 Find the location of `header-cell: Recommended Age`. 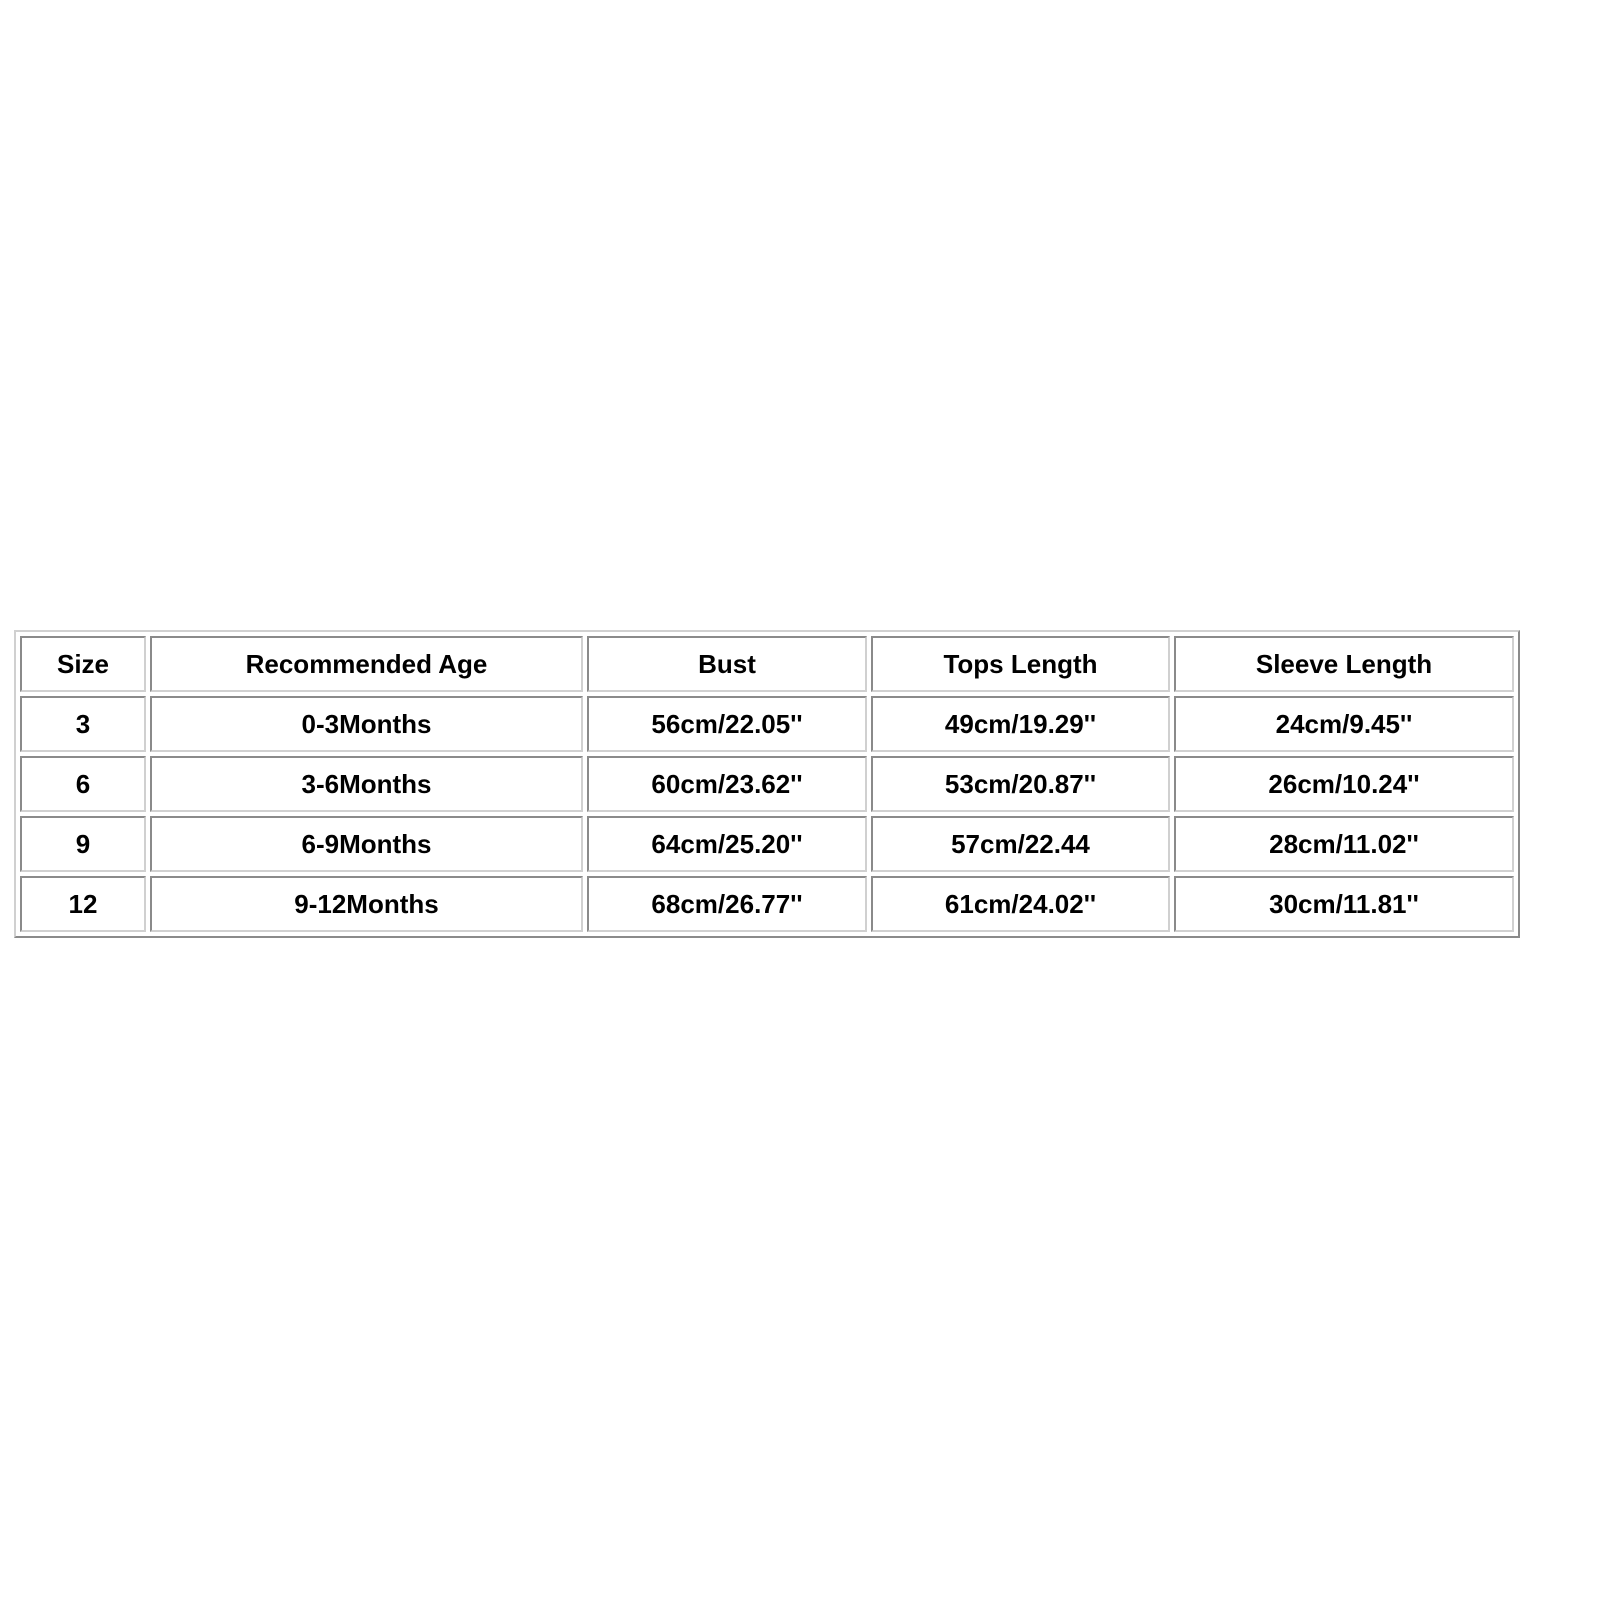

header-cell: Recommended Age is located at coordinates (366, 664).